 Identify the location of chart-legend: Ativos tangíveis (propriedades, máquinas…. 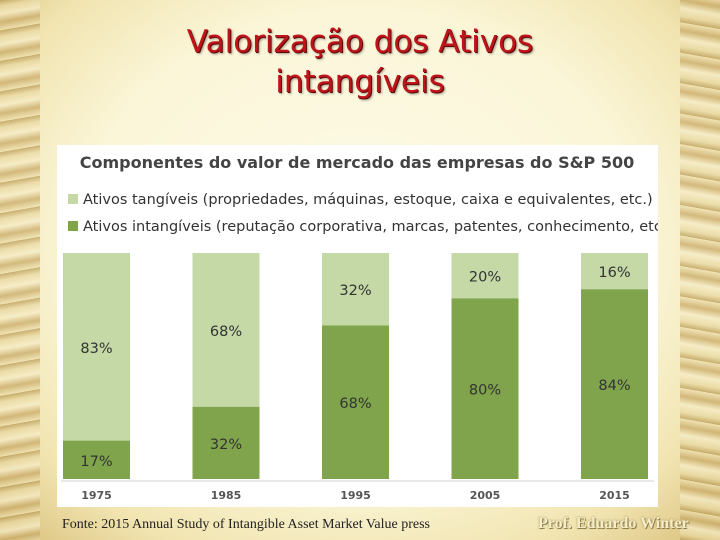
(370, 213).